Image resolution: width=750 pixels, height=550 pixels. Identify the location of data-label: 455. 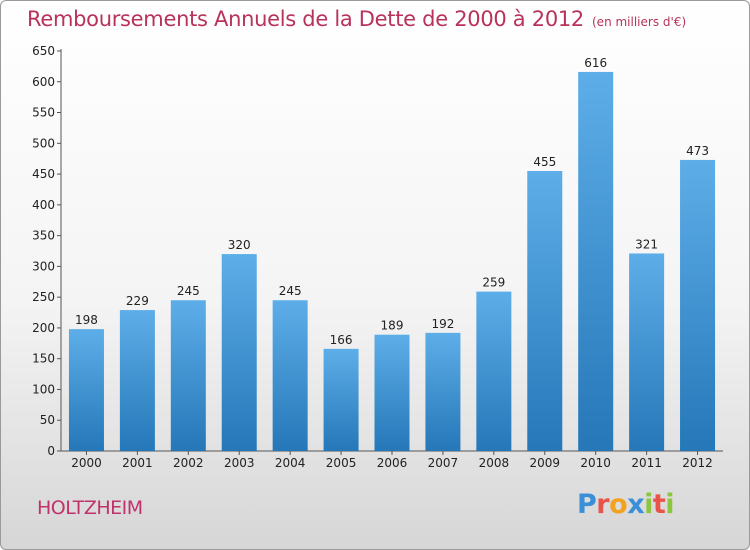
(544, 162).